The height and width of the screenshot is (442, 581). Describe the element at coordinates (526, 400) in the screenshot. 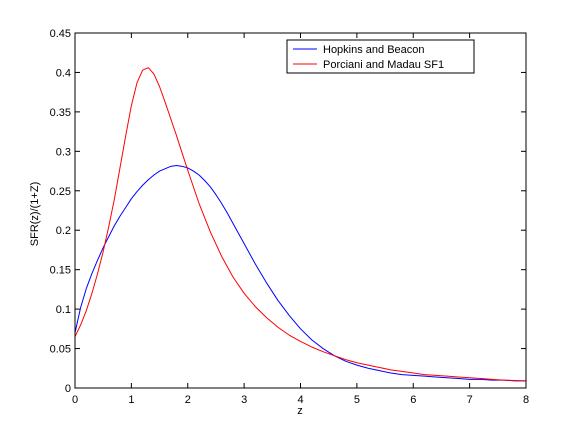

I see `x-tick-label: 8` at that location.